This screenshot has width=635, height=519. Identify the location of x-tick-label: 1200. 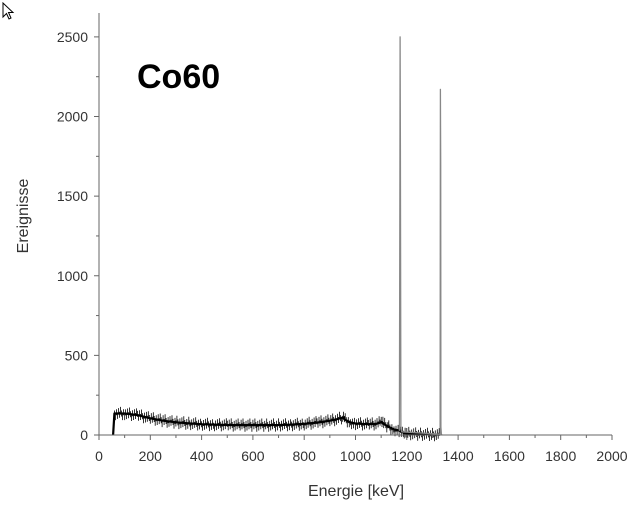
(406, 456).